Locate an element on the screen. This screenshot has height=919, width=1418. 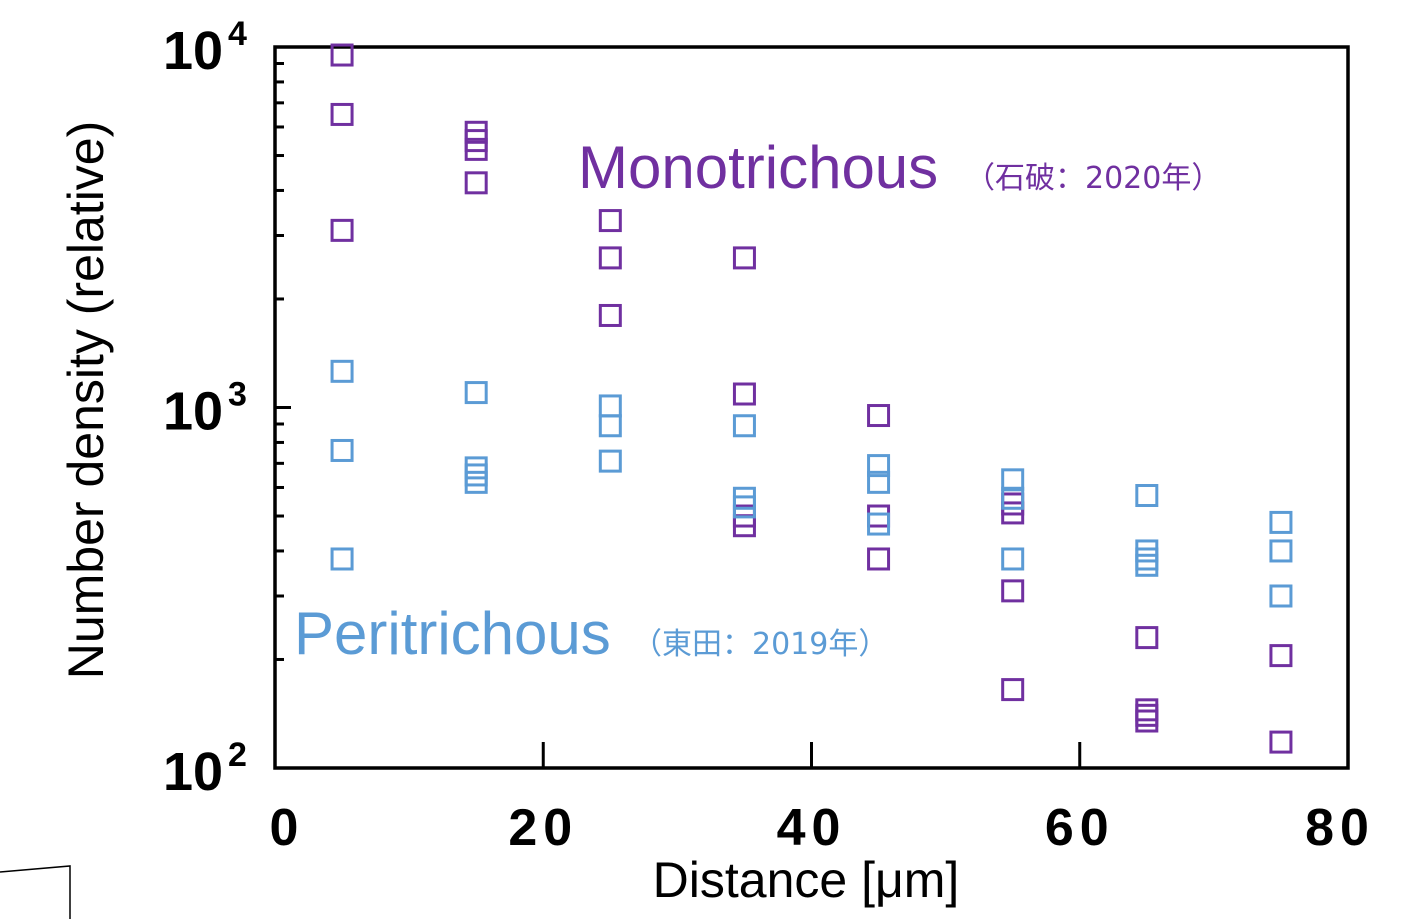
series-source-peritrichous: （東田：2019年） is located at coordinates (760, 644).